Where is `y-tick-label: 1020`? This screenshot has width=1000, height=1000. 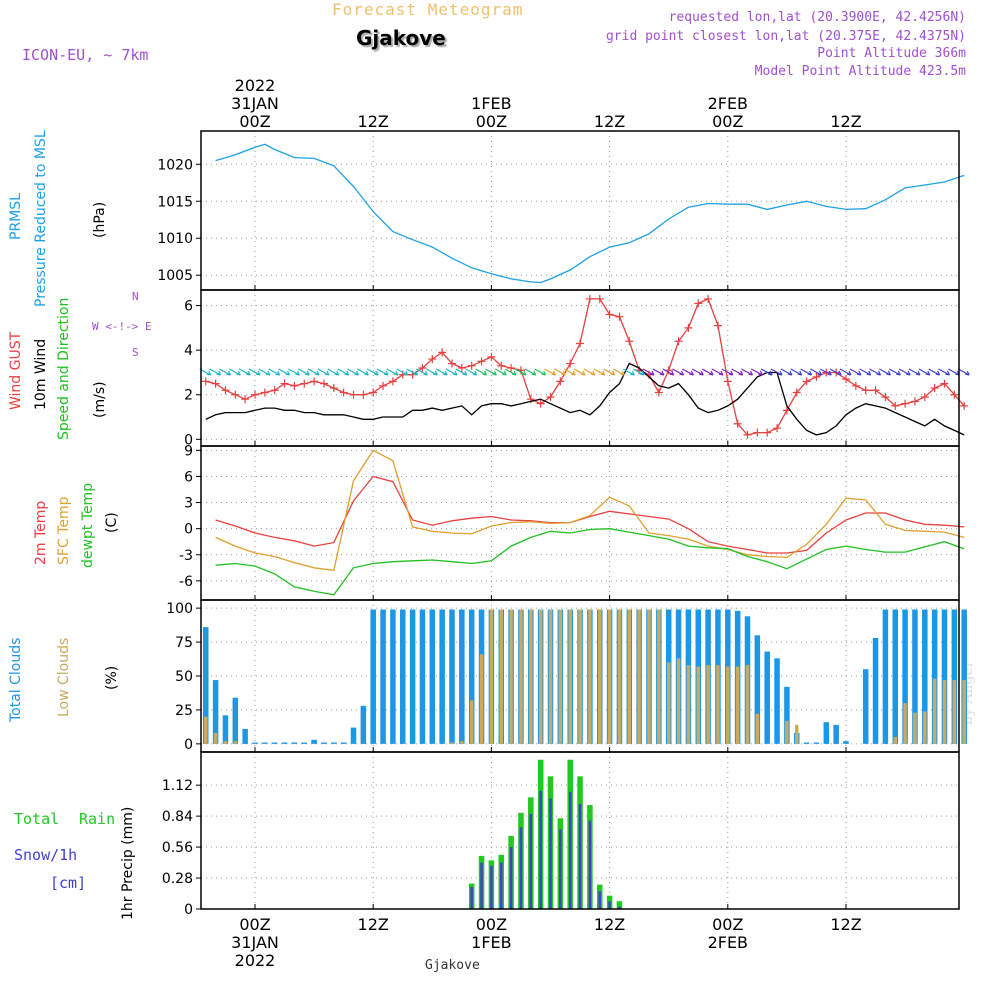 y-tick-label: 1020 is located at coordinates (175, 165).